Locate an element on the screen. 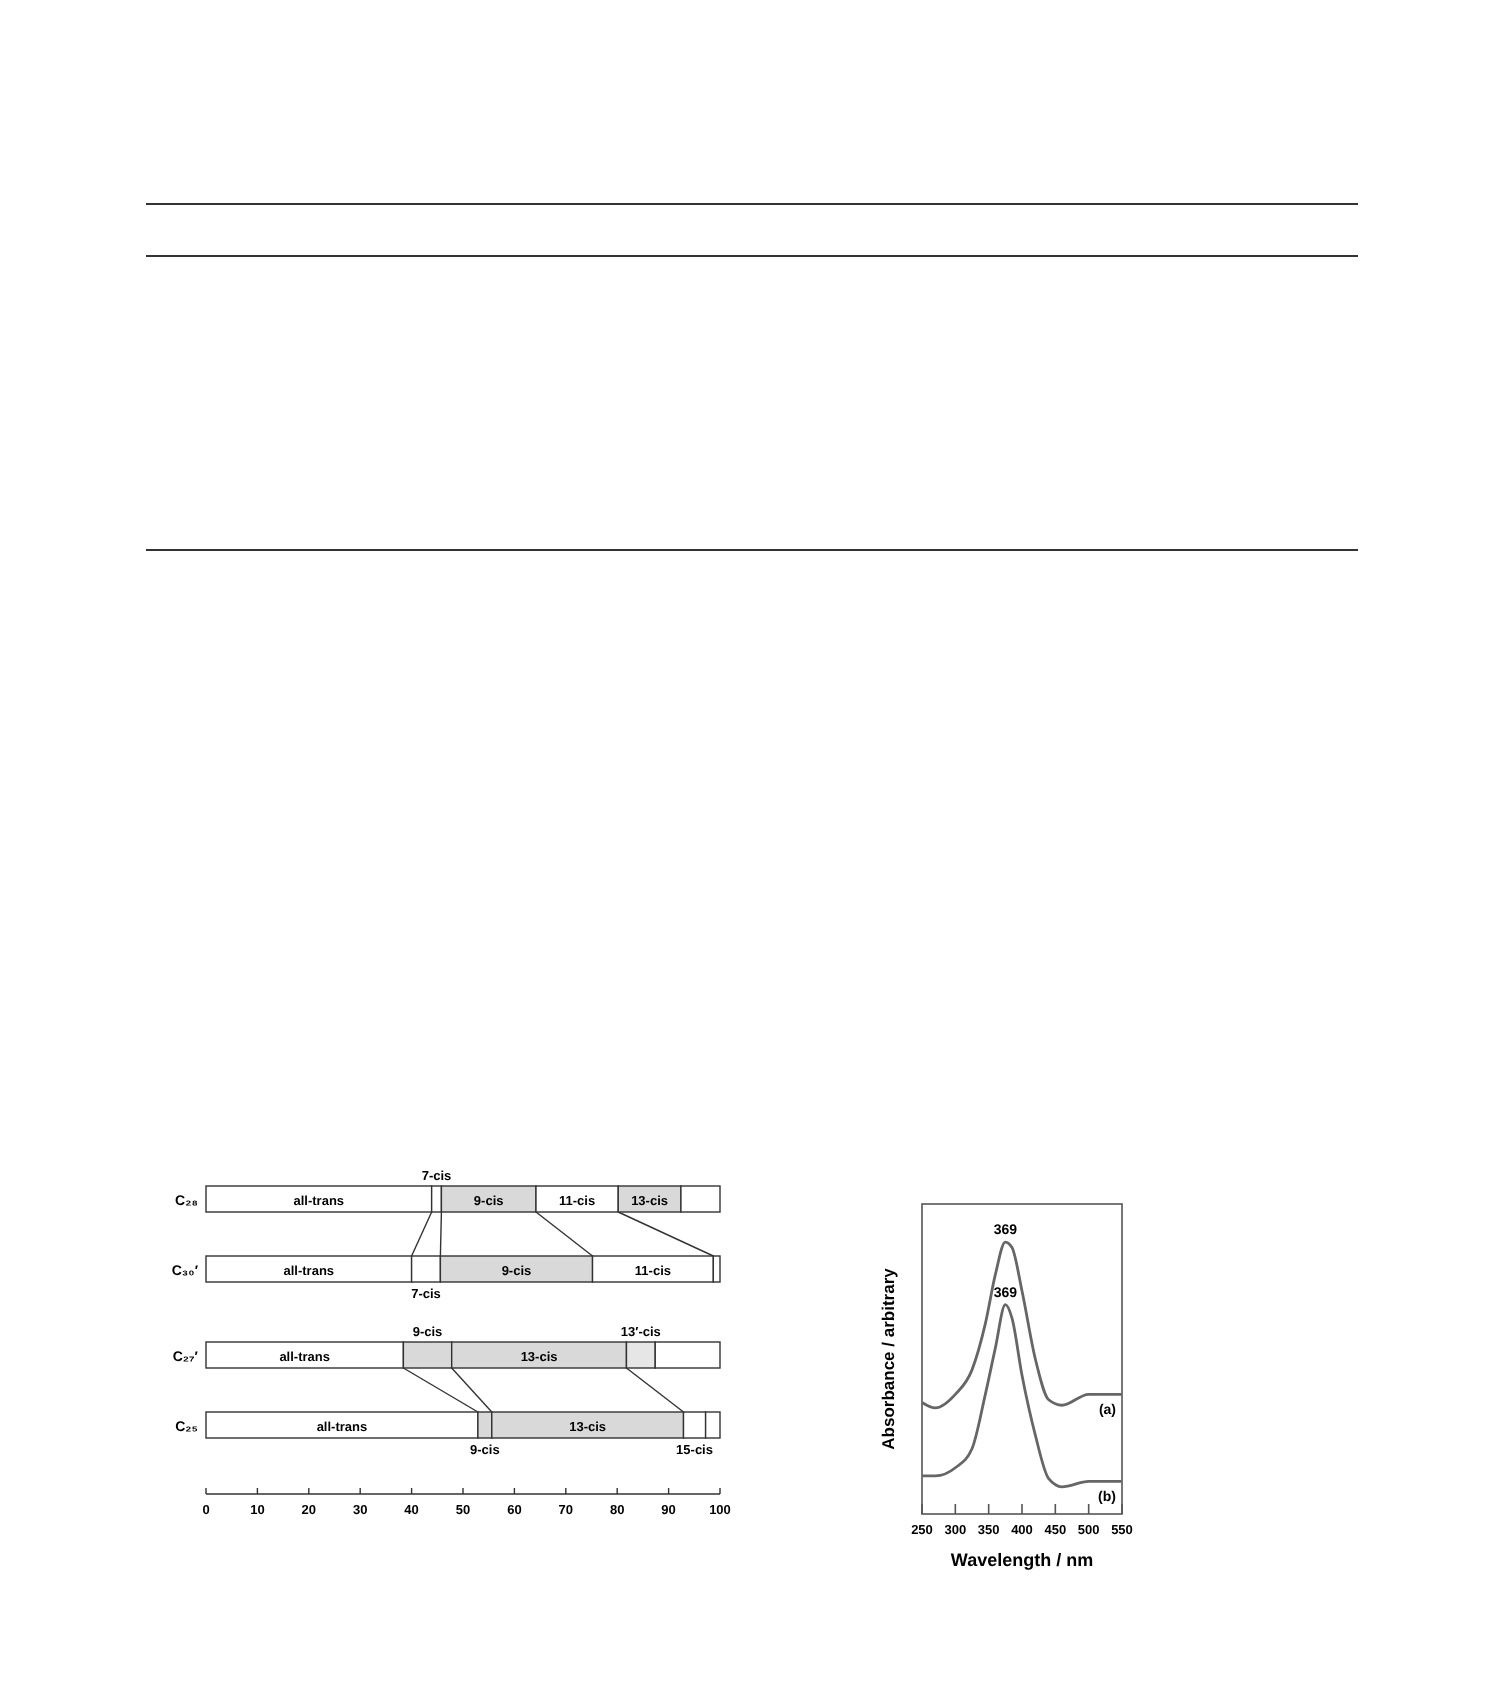 This screenshot has height=1704, width=1496. y-axis-title: Absorbance / arbitrary is located at coordinates (888, 1358).